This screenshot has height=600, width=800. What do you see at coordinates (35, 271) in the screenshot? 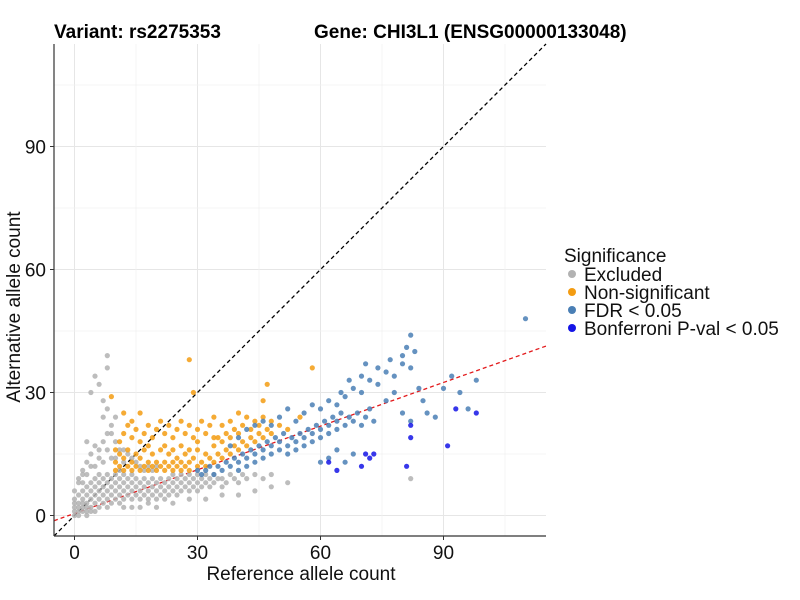
I see `y-tick-label: 60` at bounding box center [35, 271].